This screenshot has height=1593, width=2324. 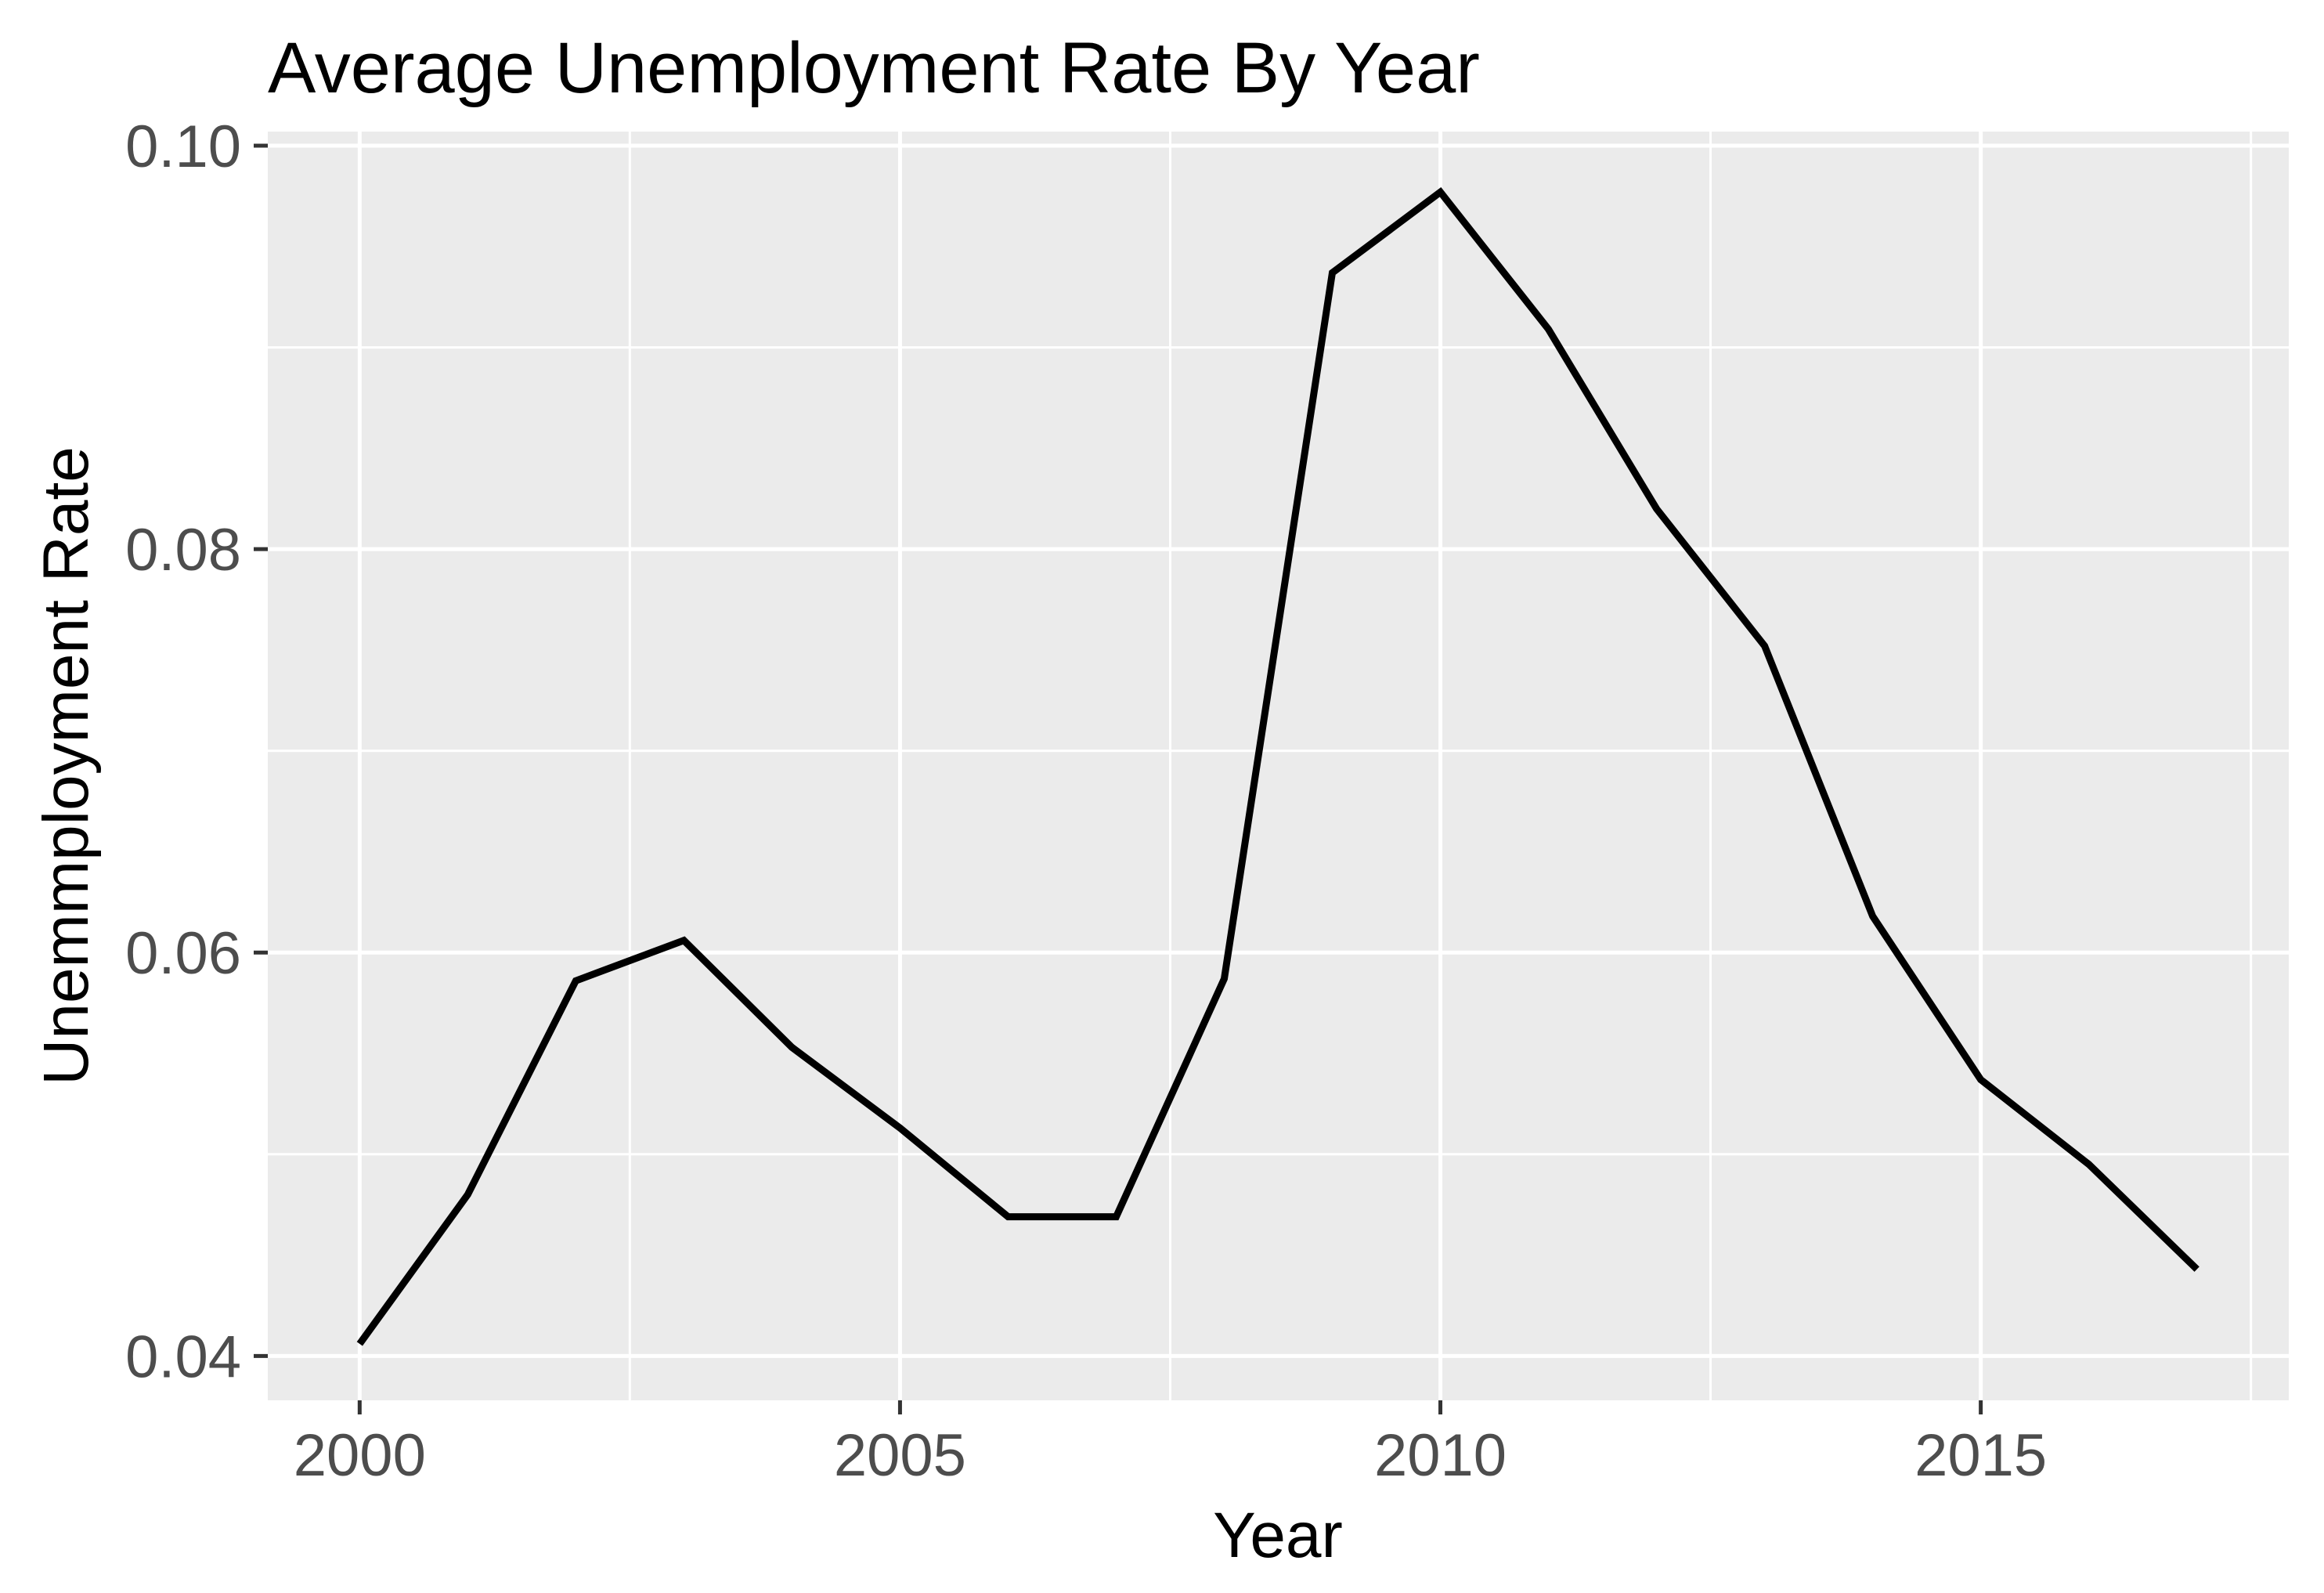 I want to click on y-axis-title: Unemmployment Rate, so click(x=66, y=765).